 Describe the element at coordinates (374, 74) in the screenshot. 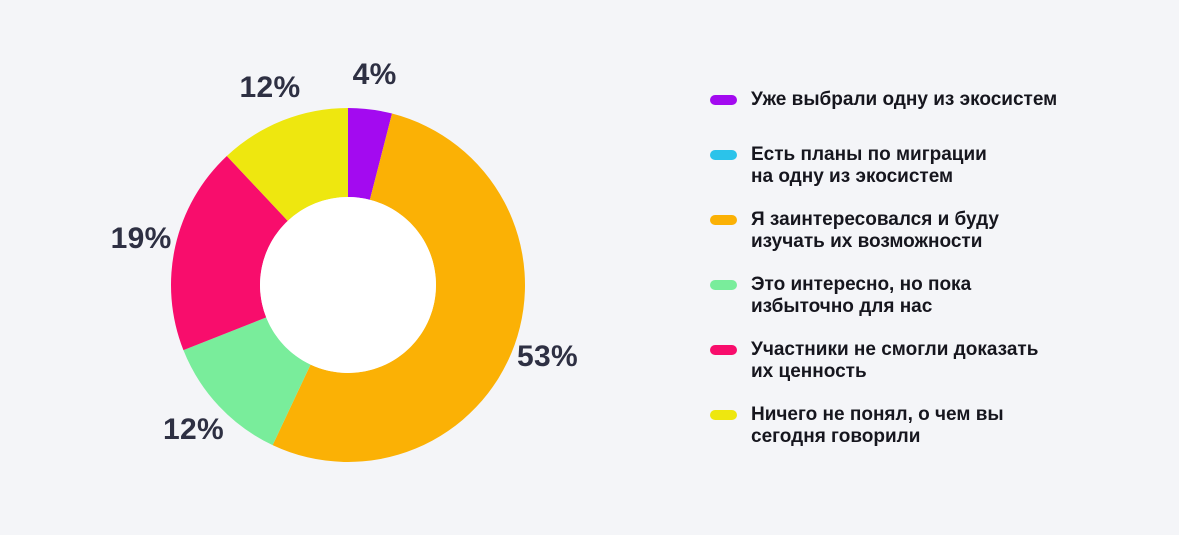

I see `slice-value-label: 4%` at that location.